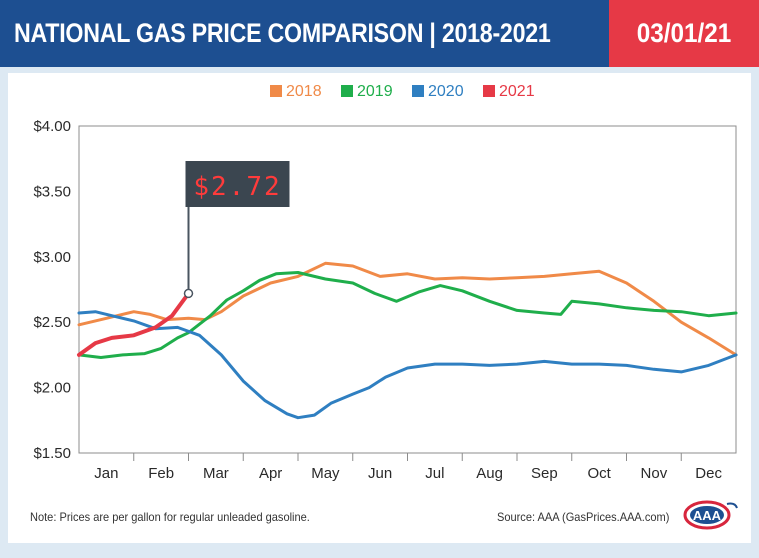  Describe the element at coordinates (188, 293) in the screenshot. I see `callout-dot` at that location.